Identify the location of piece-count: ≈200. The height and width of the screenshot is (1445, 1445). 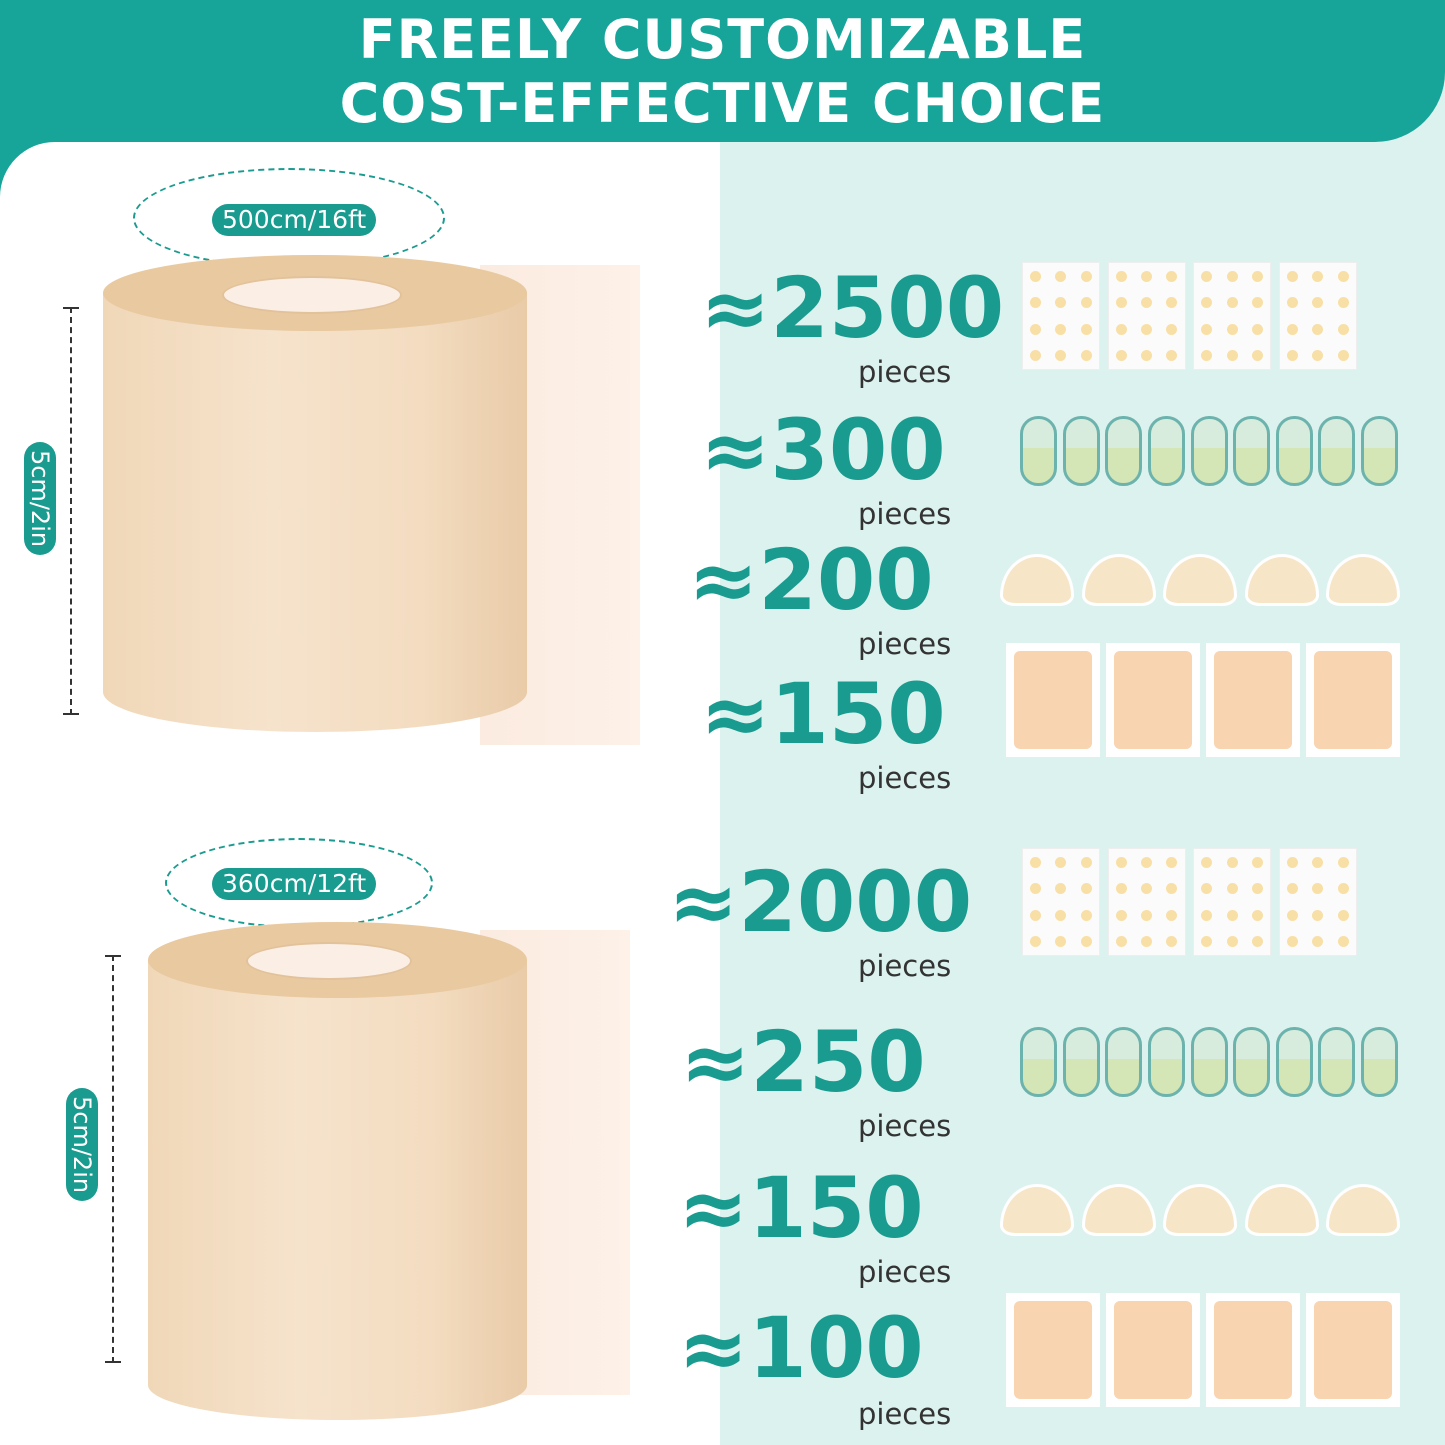
(811, 580).